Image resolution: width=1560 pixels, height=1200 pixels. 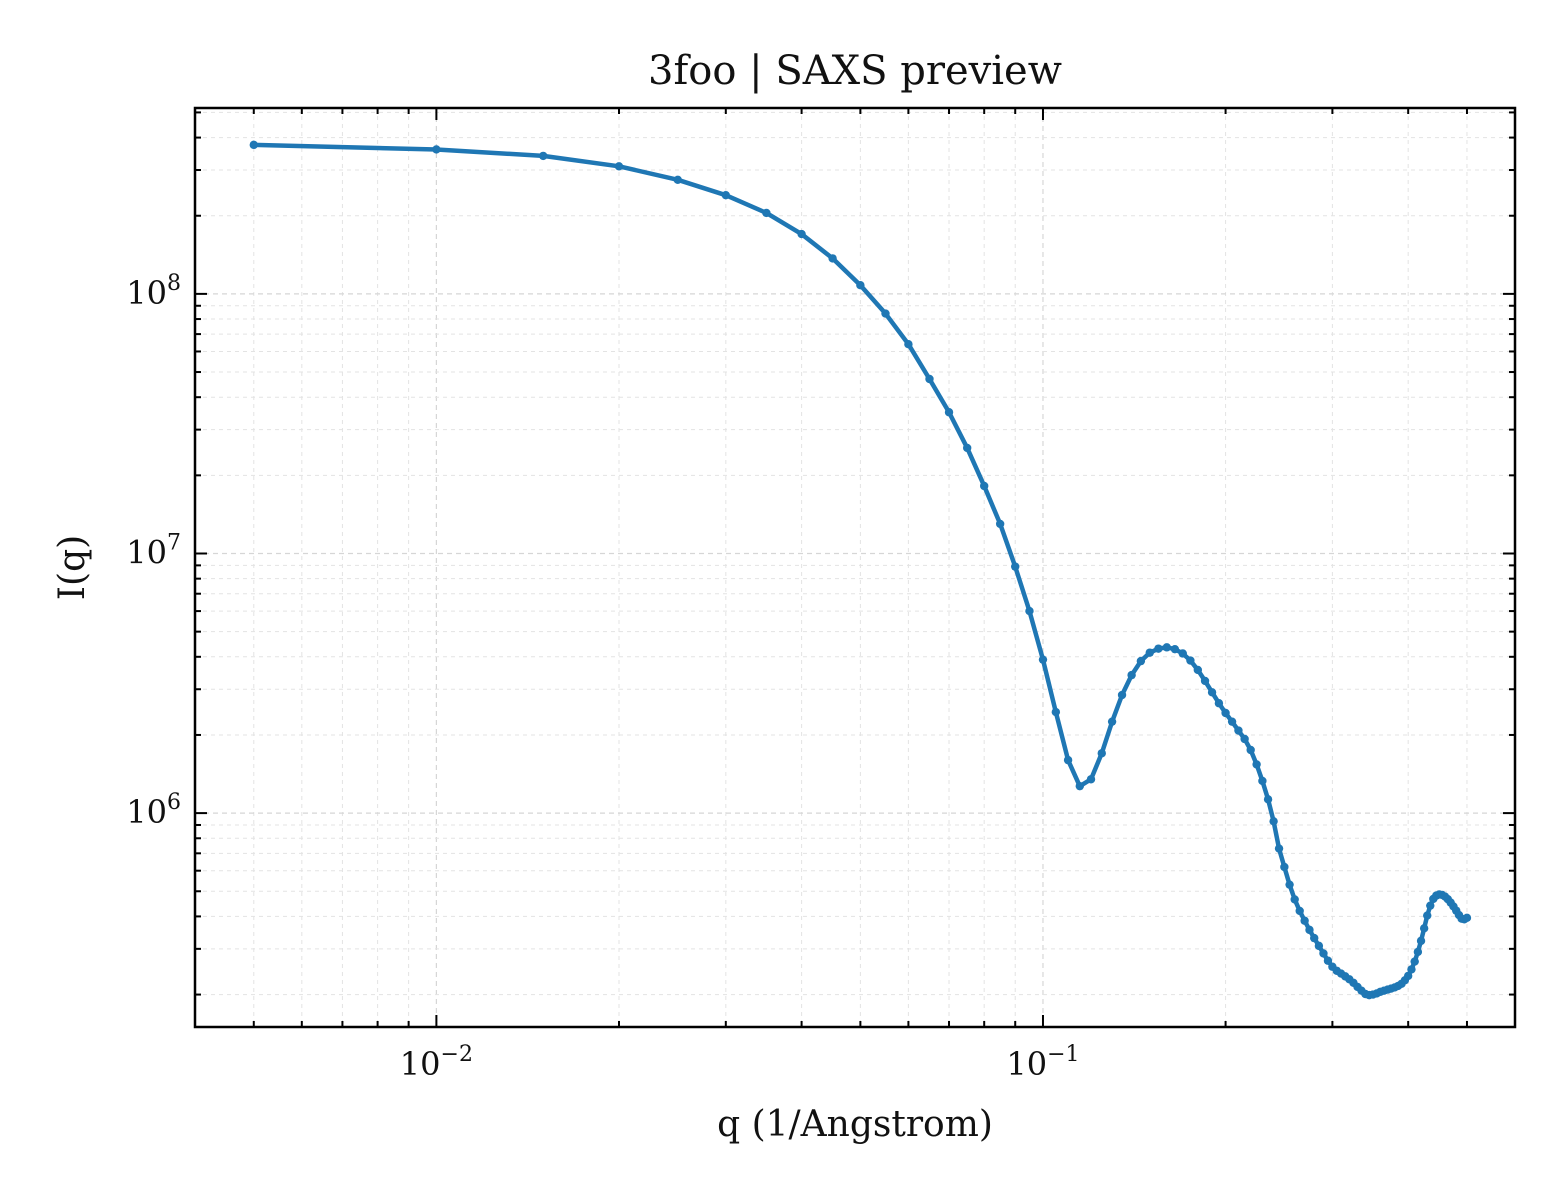 I want to click on x-tick-label: 10⁻², so click(x=436, y=1062).